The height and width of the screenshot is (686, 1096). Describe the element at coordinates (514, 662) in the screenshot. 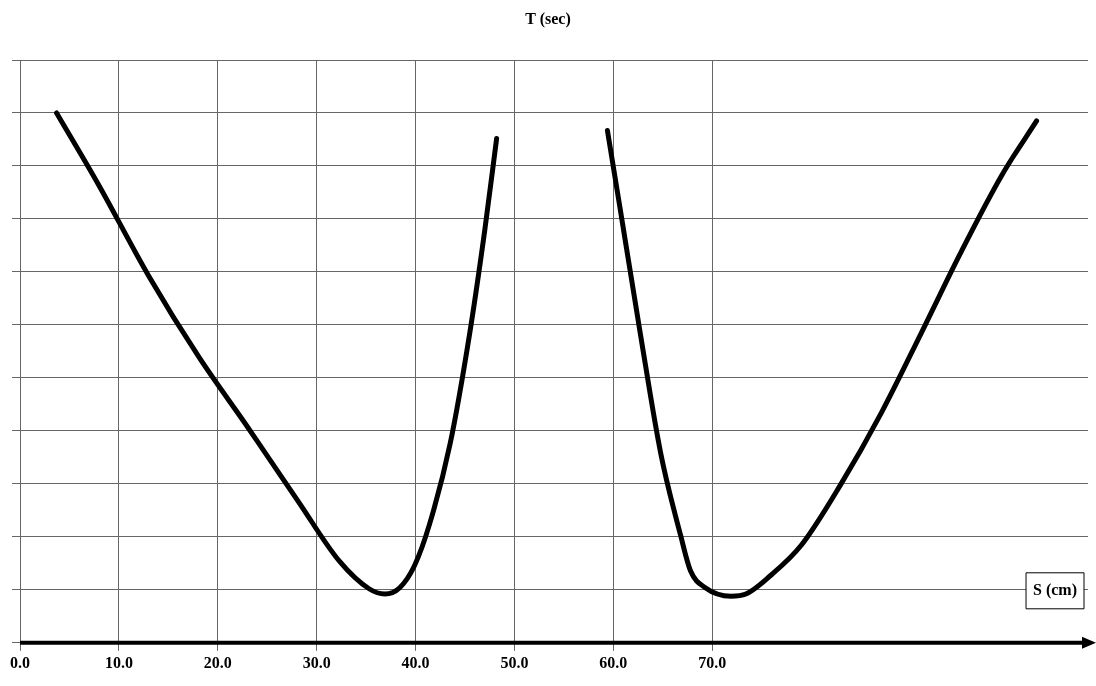

I see `x-tick-label: 50.0` at that location.